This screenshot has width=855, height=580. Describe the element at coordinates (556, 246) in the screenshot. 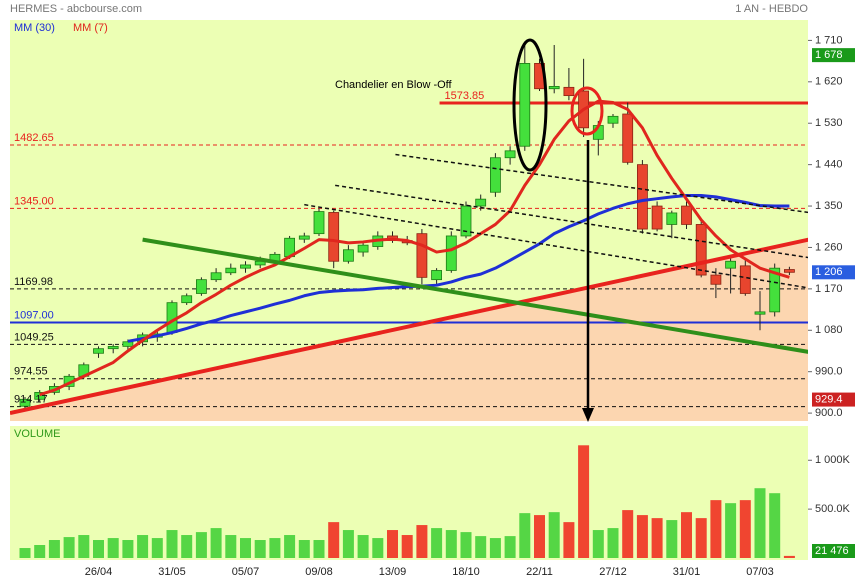

I see `trendline` at that location.